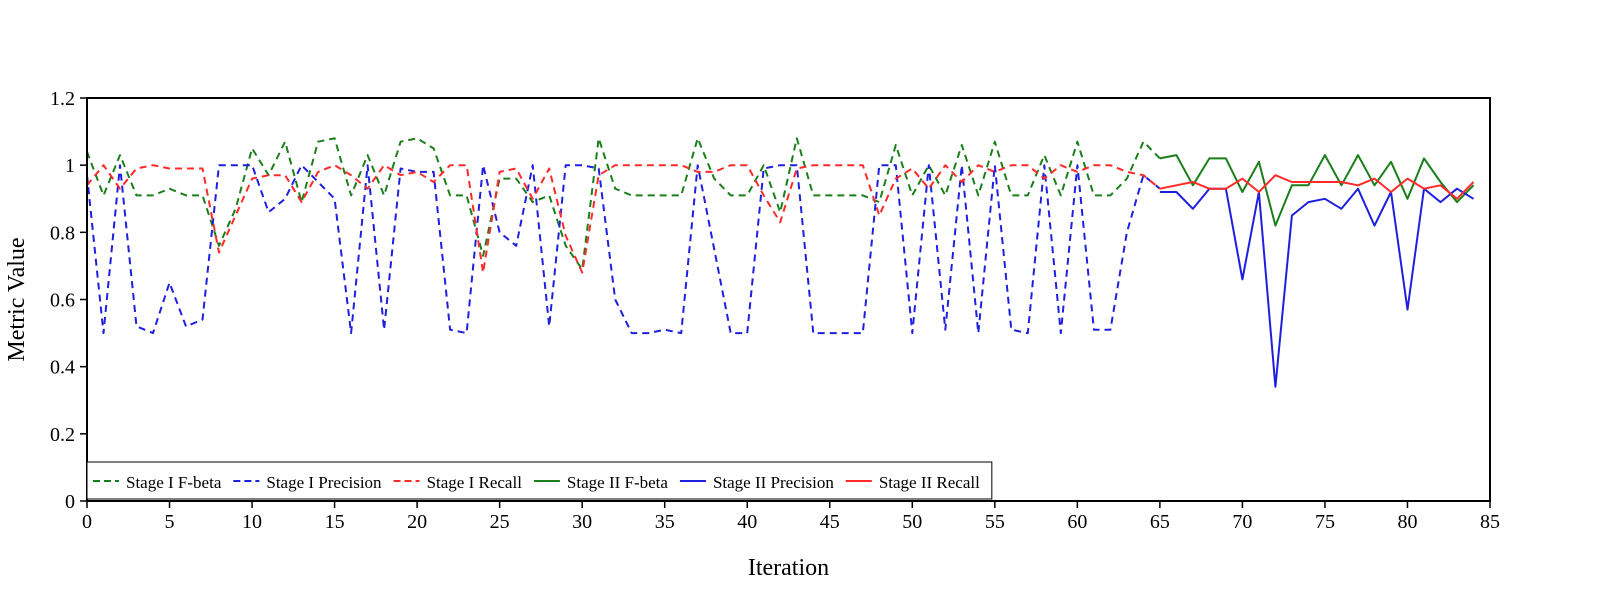  Describe the element at coordinates (1490, 522) in the screenshot. I see `x-tick-label: 85` at that location.